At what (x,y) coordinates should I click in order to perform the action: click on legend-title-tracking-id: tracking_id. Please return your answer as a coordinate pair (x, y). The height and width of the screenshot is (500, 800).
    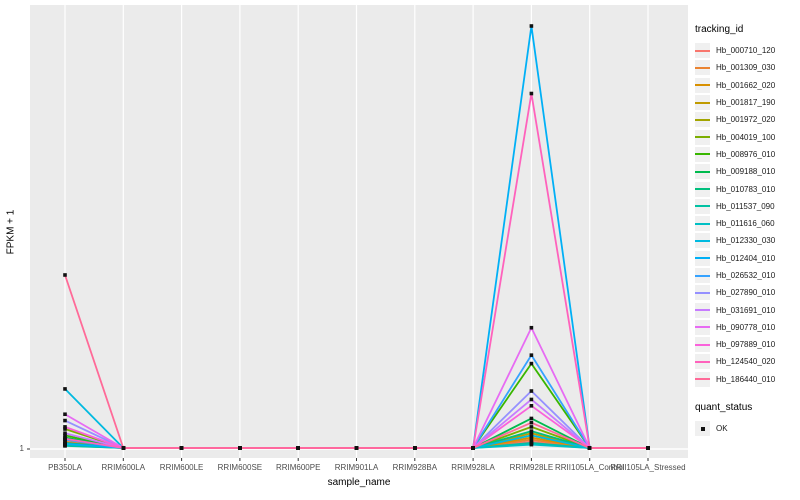
    Looking at the image, I should click on (719, 29).